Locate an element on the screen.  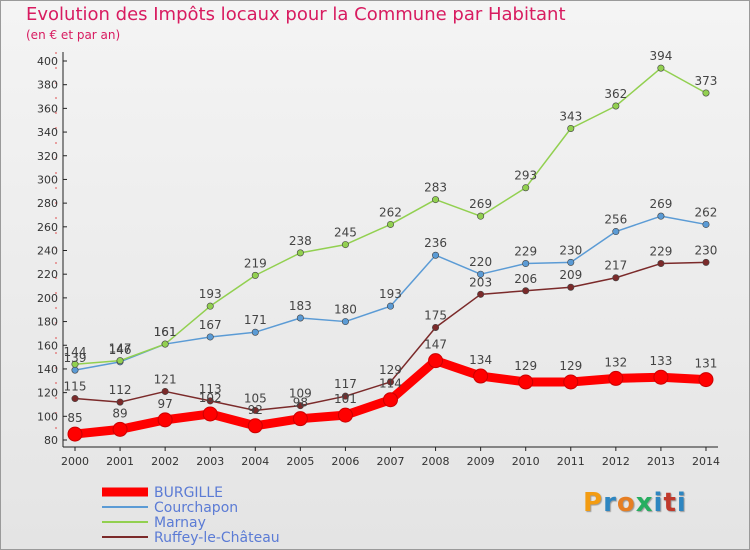
data-label: 238 is located at coordinates (300, 241).